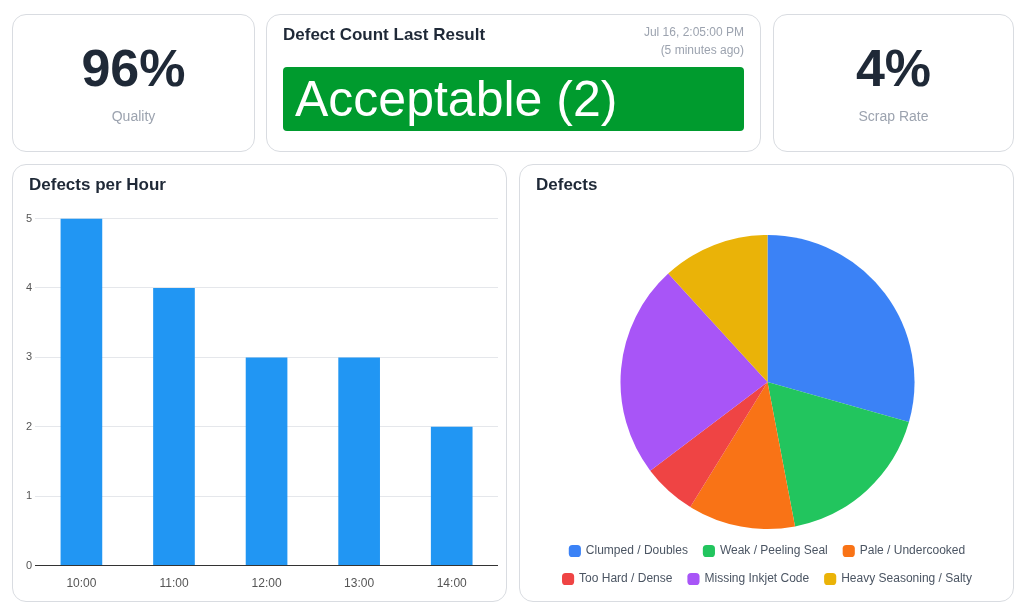  What do you see at coordinates (636, 550) in the screenshot?
I see `legend-label: Clumped / Doubles` at bounding box center [636, 550].